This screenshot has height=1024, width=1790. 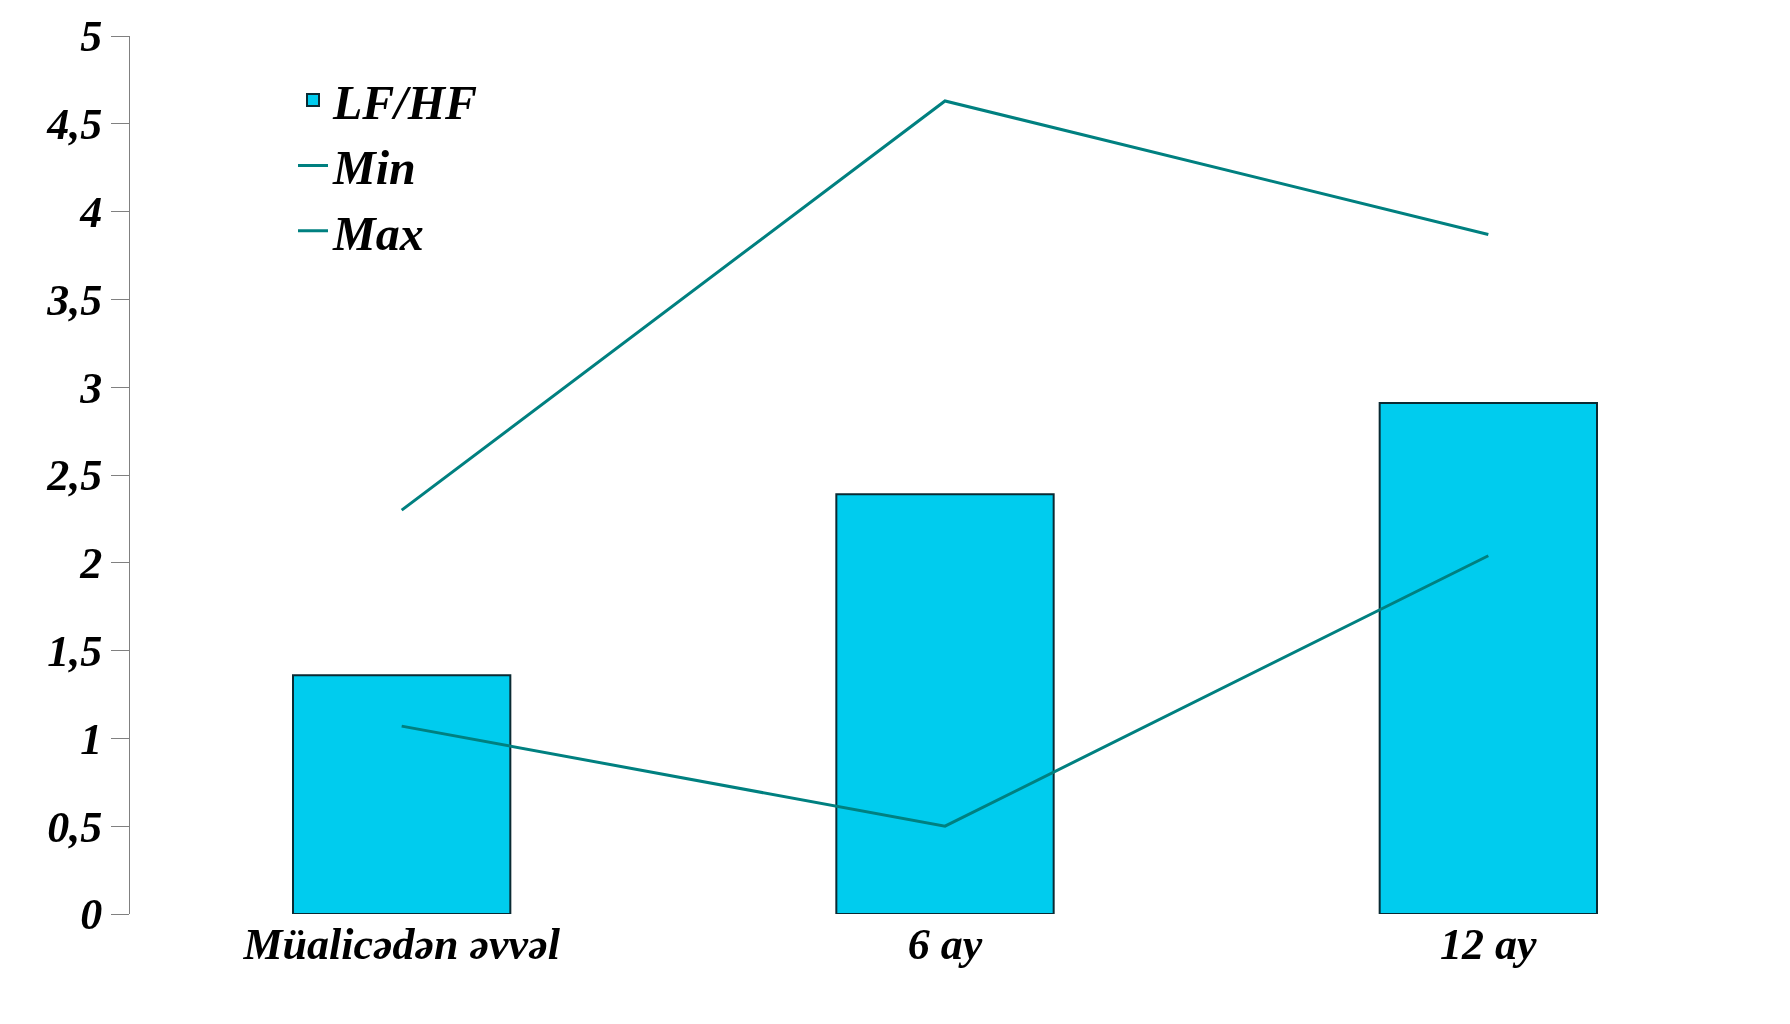 I want to click on legend-label: Max, so click(x=378, y=233).